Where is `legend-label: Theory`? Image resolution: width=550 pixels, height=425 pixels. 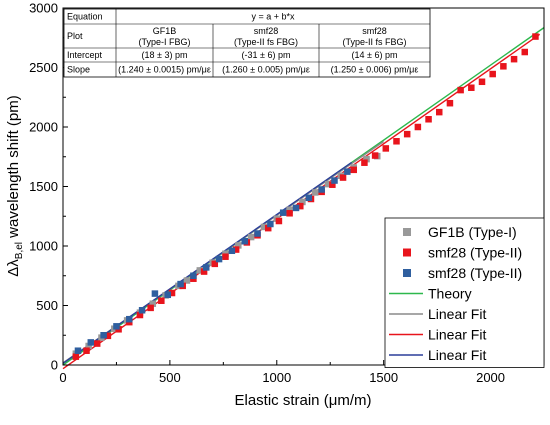
legend-label: Theory is located at coordinates (450, 294).